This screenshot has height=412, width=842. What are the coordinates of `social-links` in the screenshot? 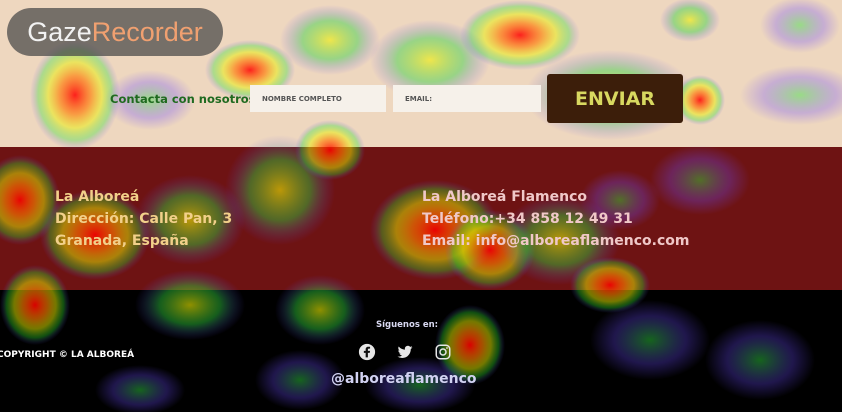 It's located at (405, 352).